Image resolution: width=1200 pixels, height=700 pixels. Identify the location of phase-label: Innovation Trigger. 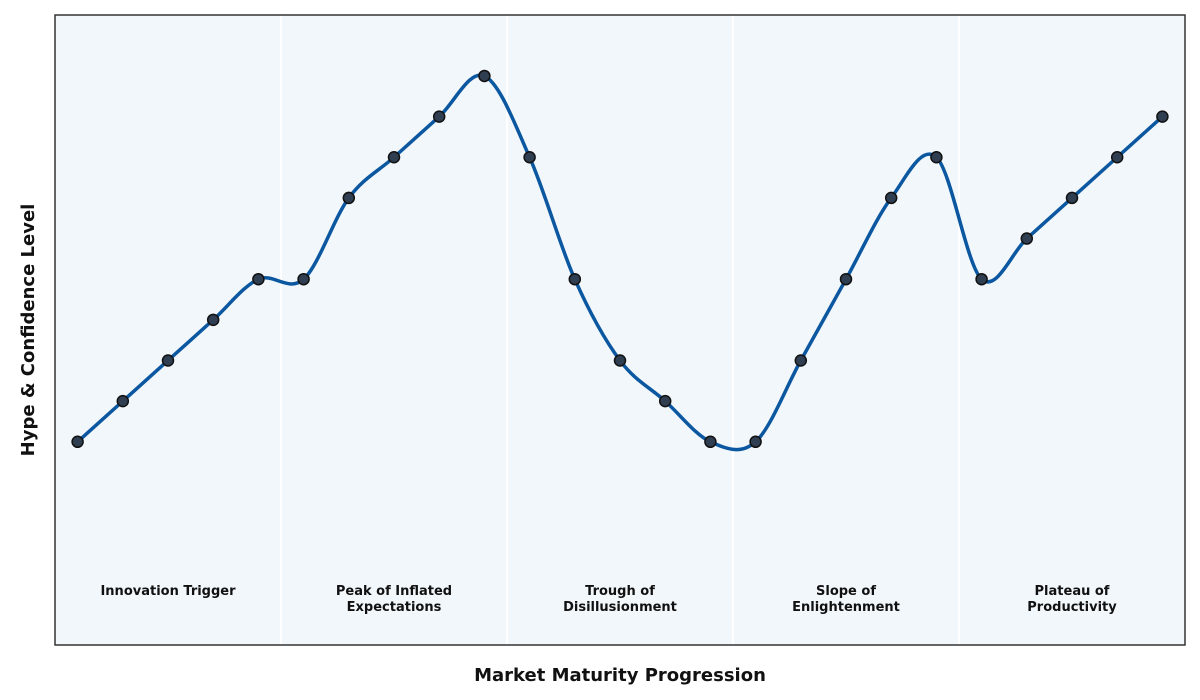
(168, 591).